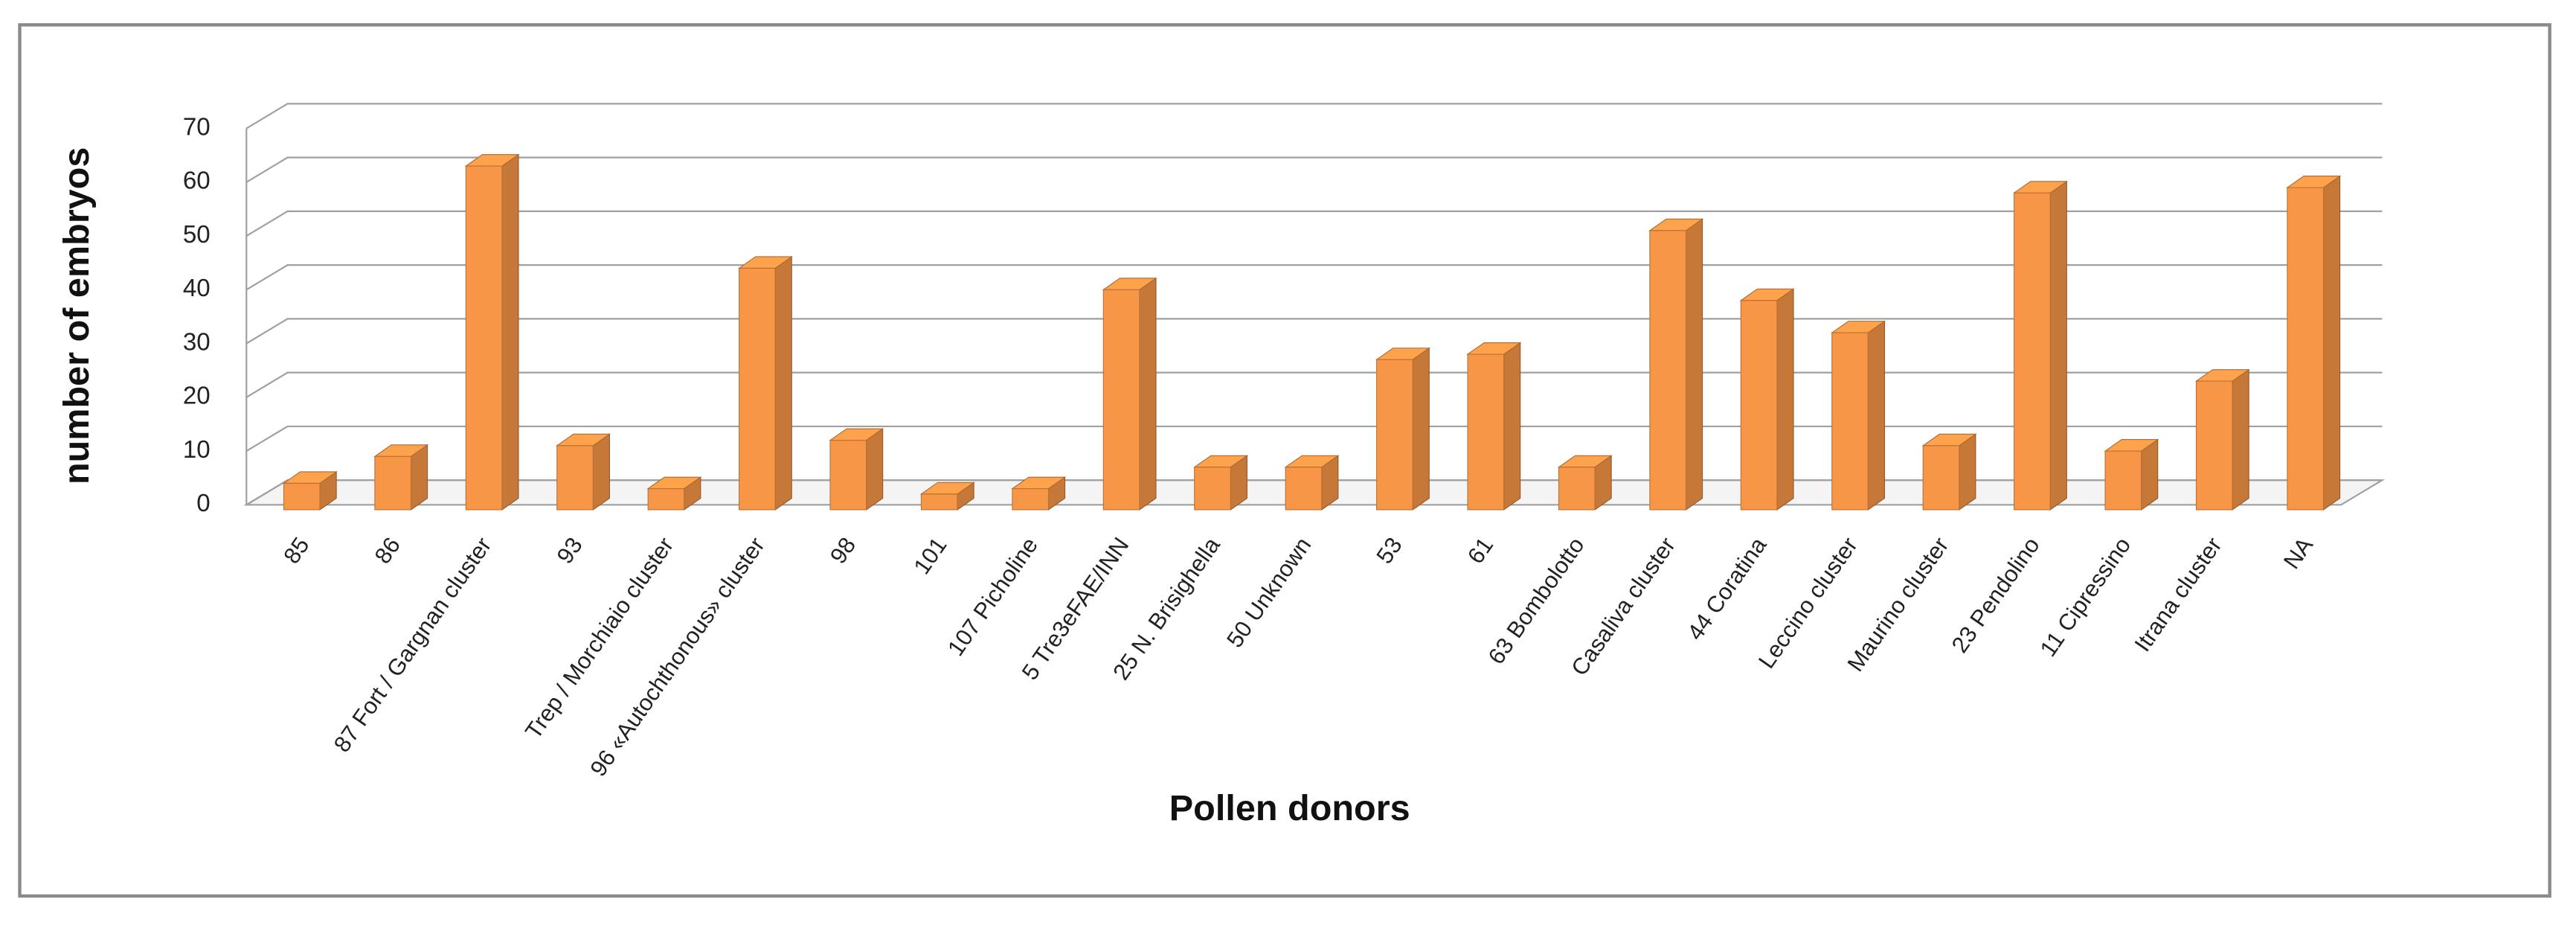 Image resolution: width=2576 pixels, height=934 pixels. Describe the element at coordinates (197, 288) in the screenshot. I see `y-tick-label: 40` at that location.